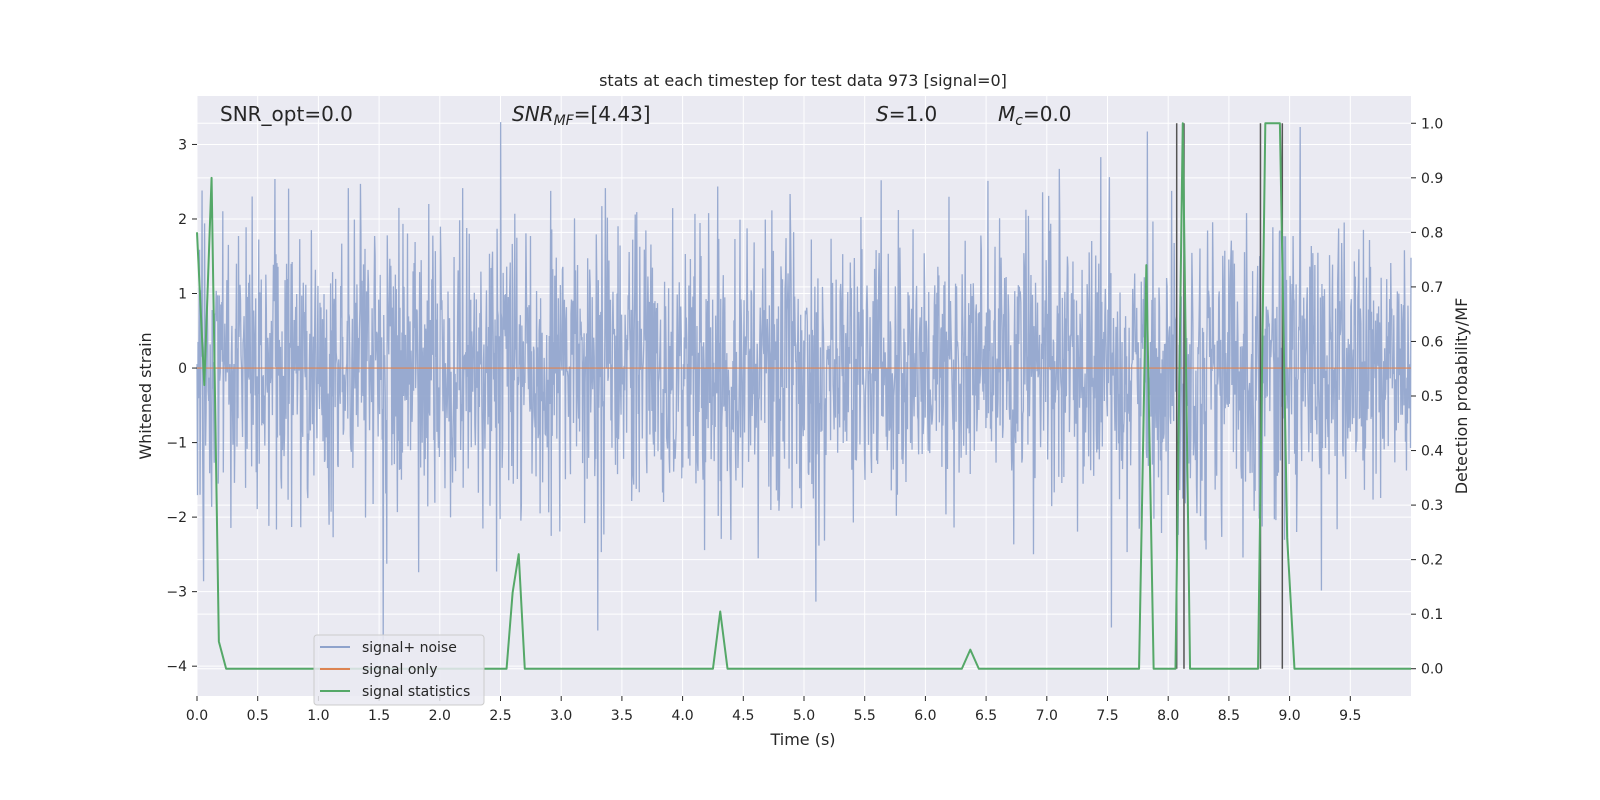 The image size is (1600, 800). I want to click on x-tick-label: 5.0, so click(804, 716).